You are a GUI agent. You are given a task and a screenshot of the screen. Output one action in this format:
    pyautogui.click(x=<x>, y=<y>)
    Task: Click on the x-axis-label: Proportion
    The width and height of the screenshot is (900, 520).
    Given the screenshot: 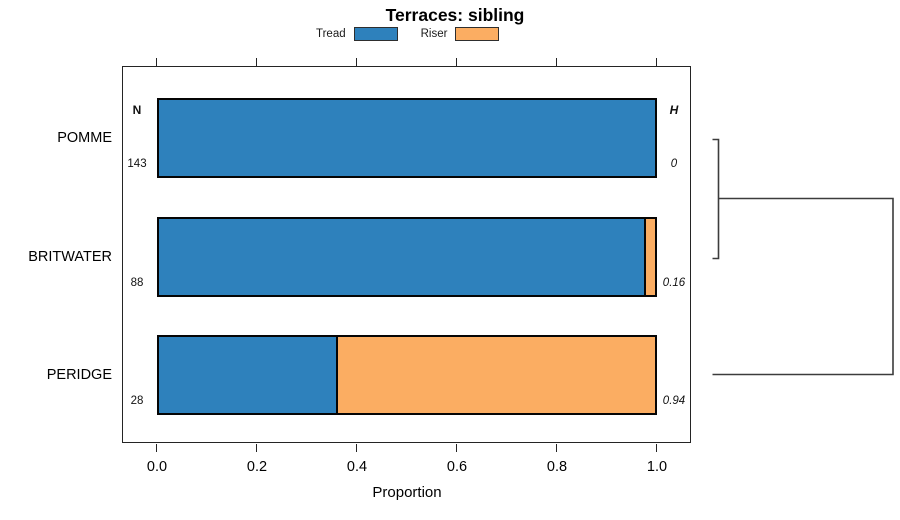 What is the action you would take?
    pyautogui.click(x=407, y=492)
    